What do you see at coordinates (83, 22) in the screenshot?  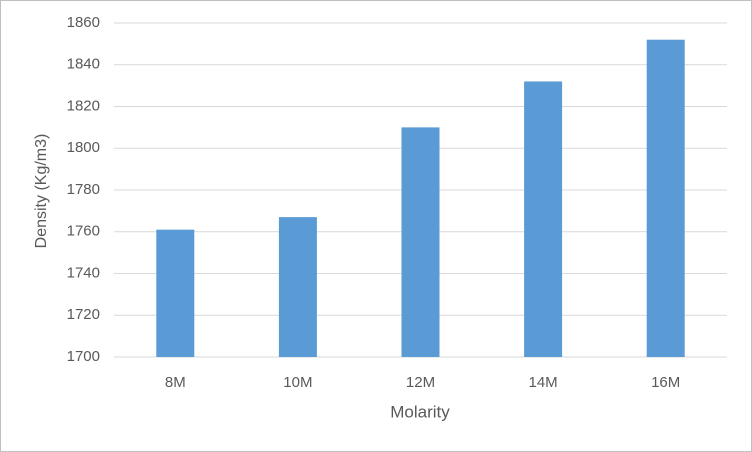 I see `y-tick-label: 1860` at bounding box center [83, 22].